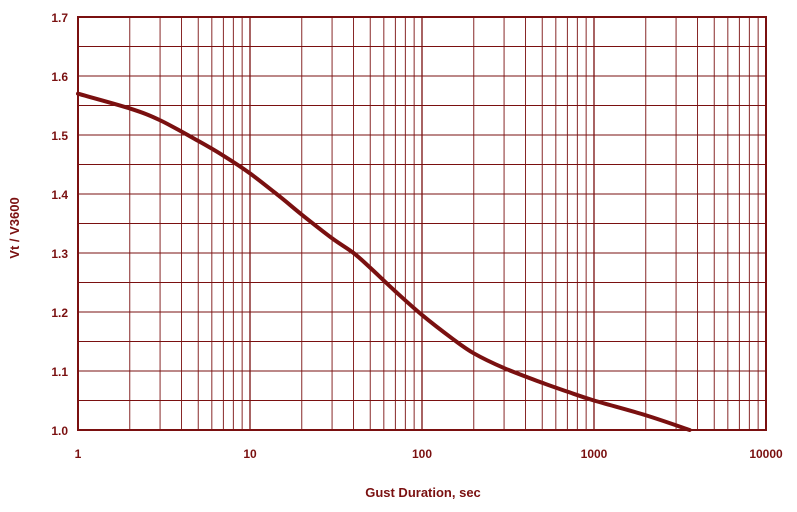  What do you see at coordinates (59, 313) in the screenshot?
I see `y-tick-label: 1.2` at bounding box center [59, 313].